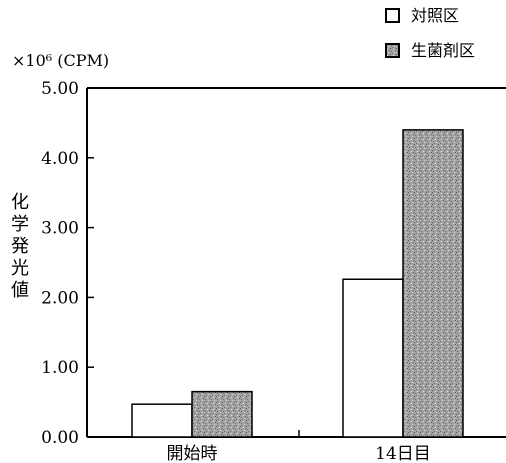 The height and width of the screenshot is (463, 506). What do you see at coordinates (373, 358) in the screenshot?
I see `bar-control-day14` at bounding box center [373, 358].